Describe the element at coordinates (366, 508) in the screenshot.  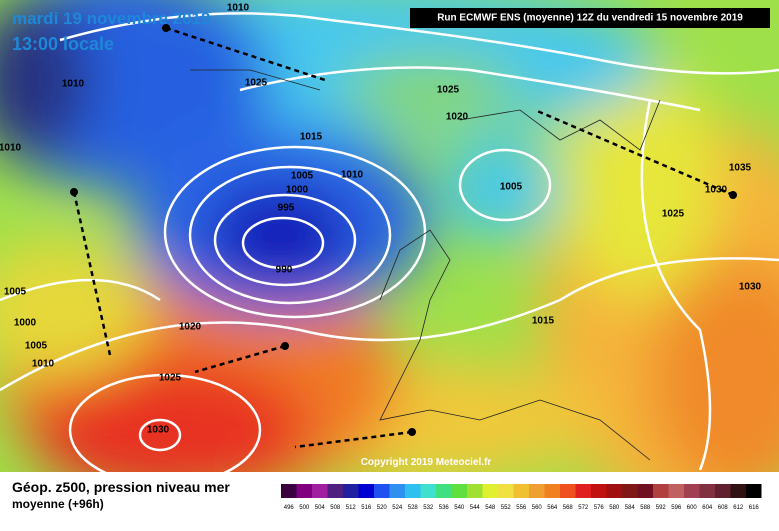
I see `scale-label: 516` at that location.